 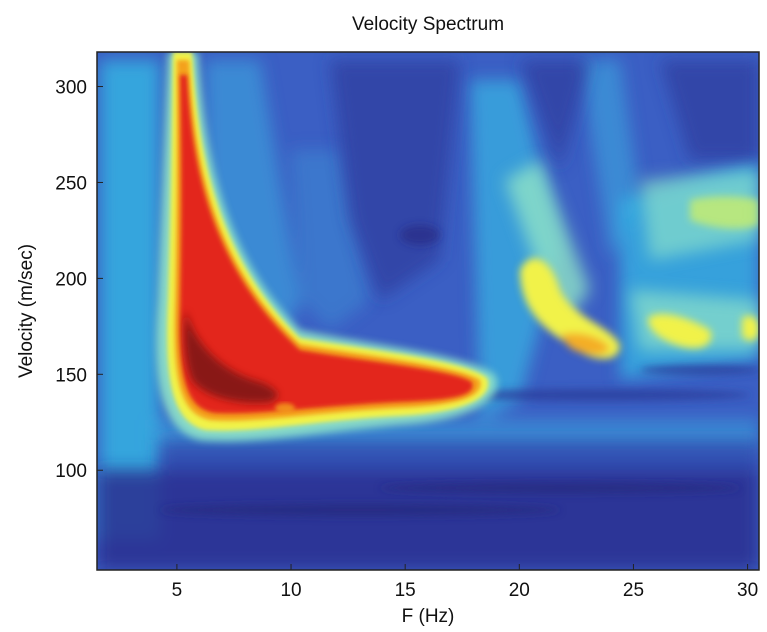 What do you see at coordinates (633, 590) in the screenshot?
I see `x-tick-label: 25` at bounding box center [633, 590].